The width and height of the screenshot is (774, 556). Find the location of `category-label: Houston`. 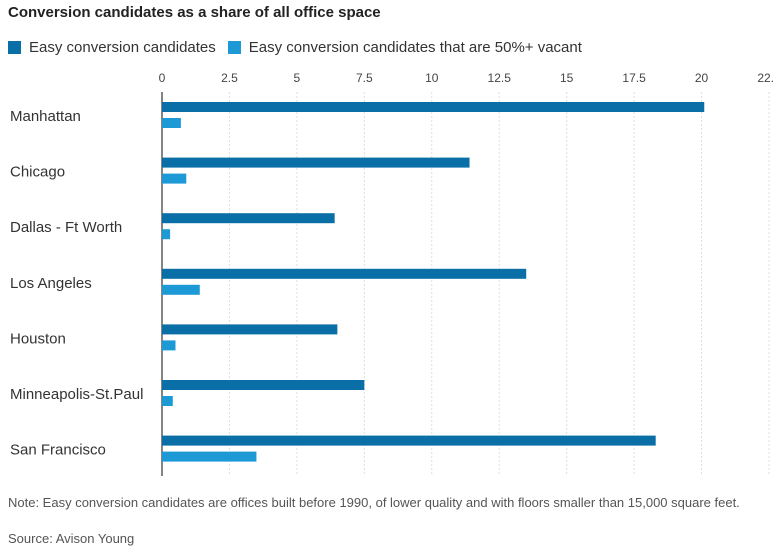

category-label: Houston is located at coordinates (38, 338).